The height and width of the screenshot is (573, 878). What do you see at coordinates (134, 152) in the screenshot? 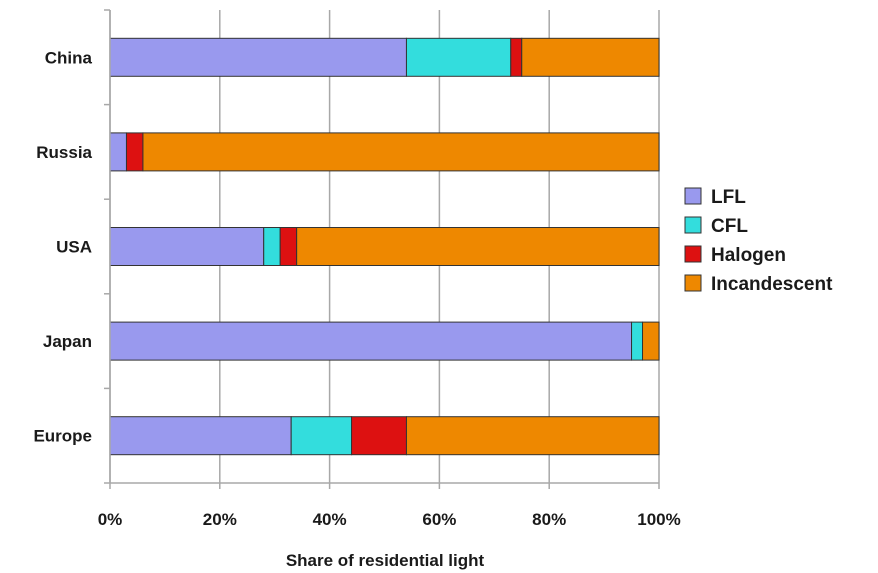
I see `bar-segment-halogen-russia` at bounding box center [134, 152].